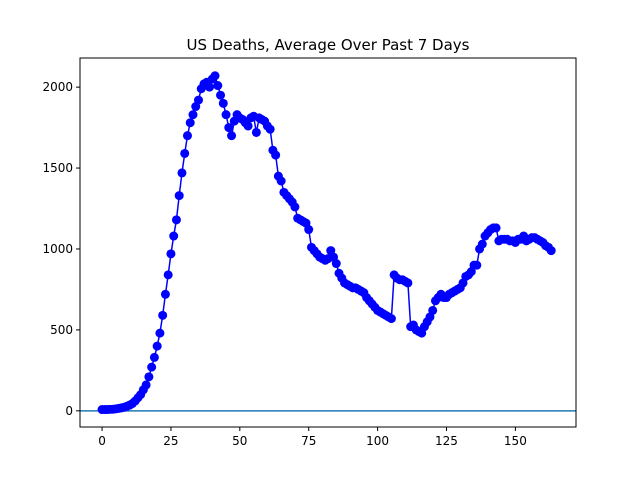  What do you see at coordinates (377, 441) in the screenshot?
I see `x-tick-label: 100` at bounding box center [377, 441].